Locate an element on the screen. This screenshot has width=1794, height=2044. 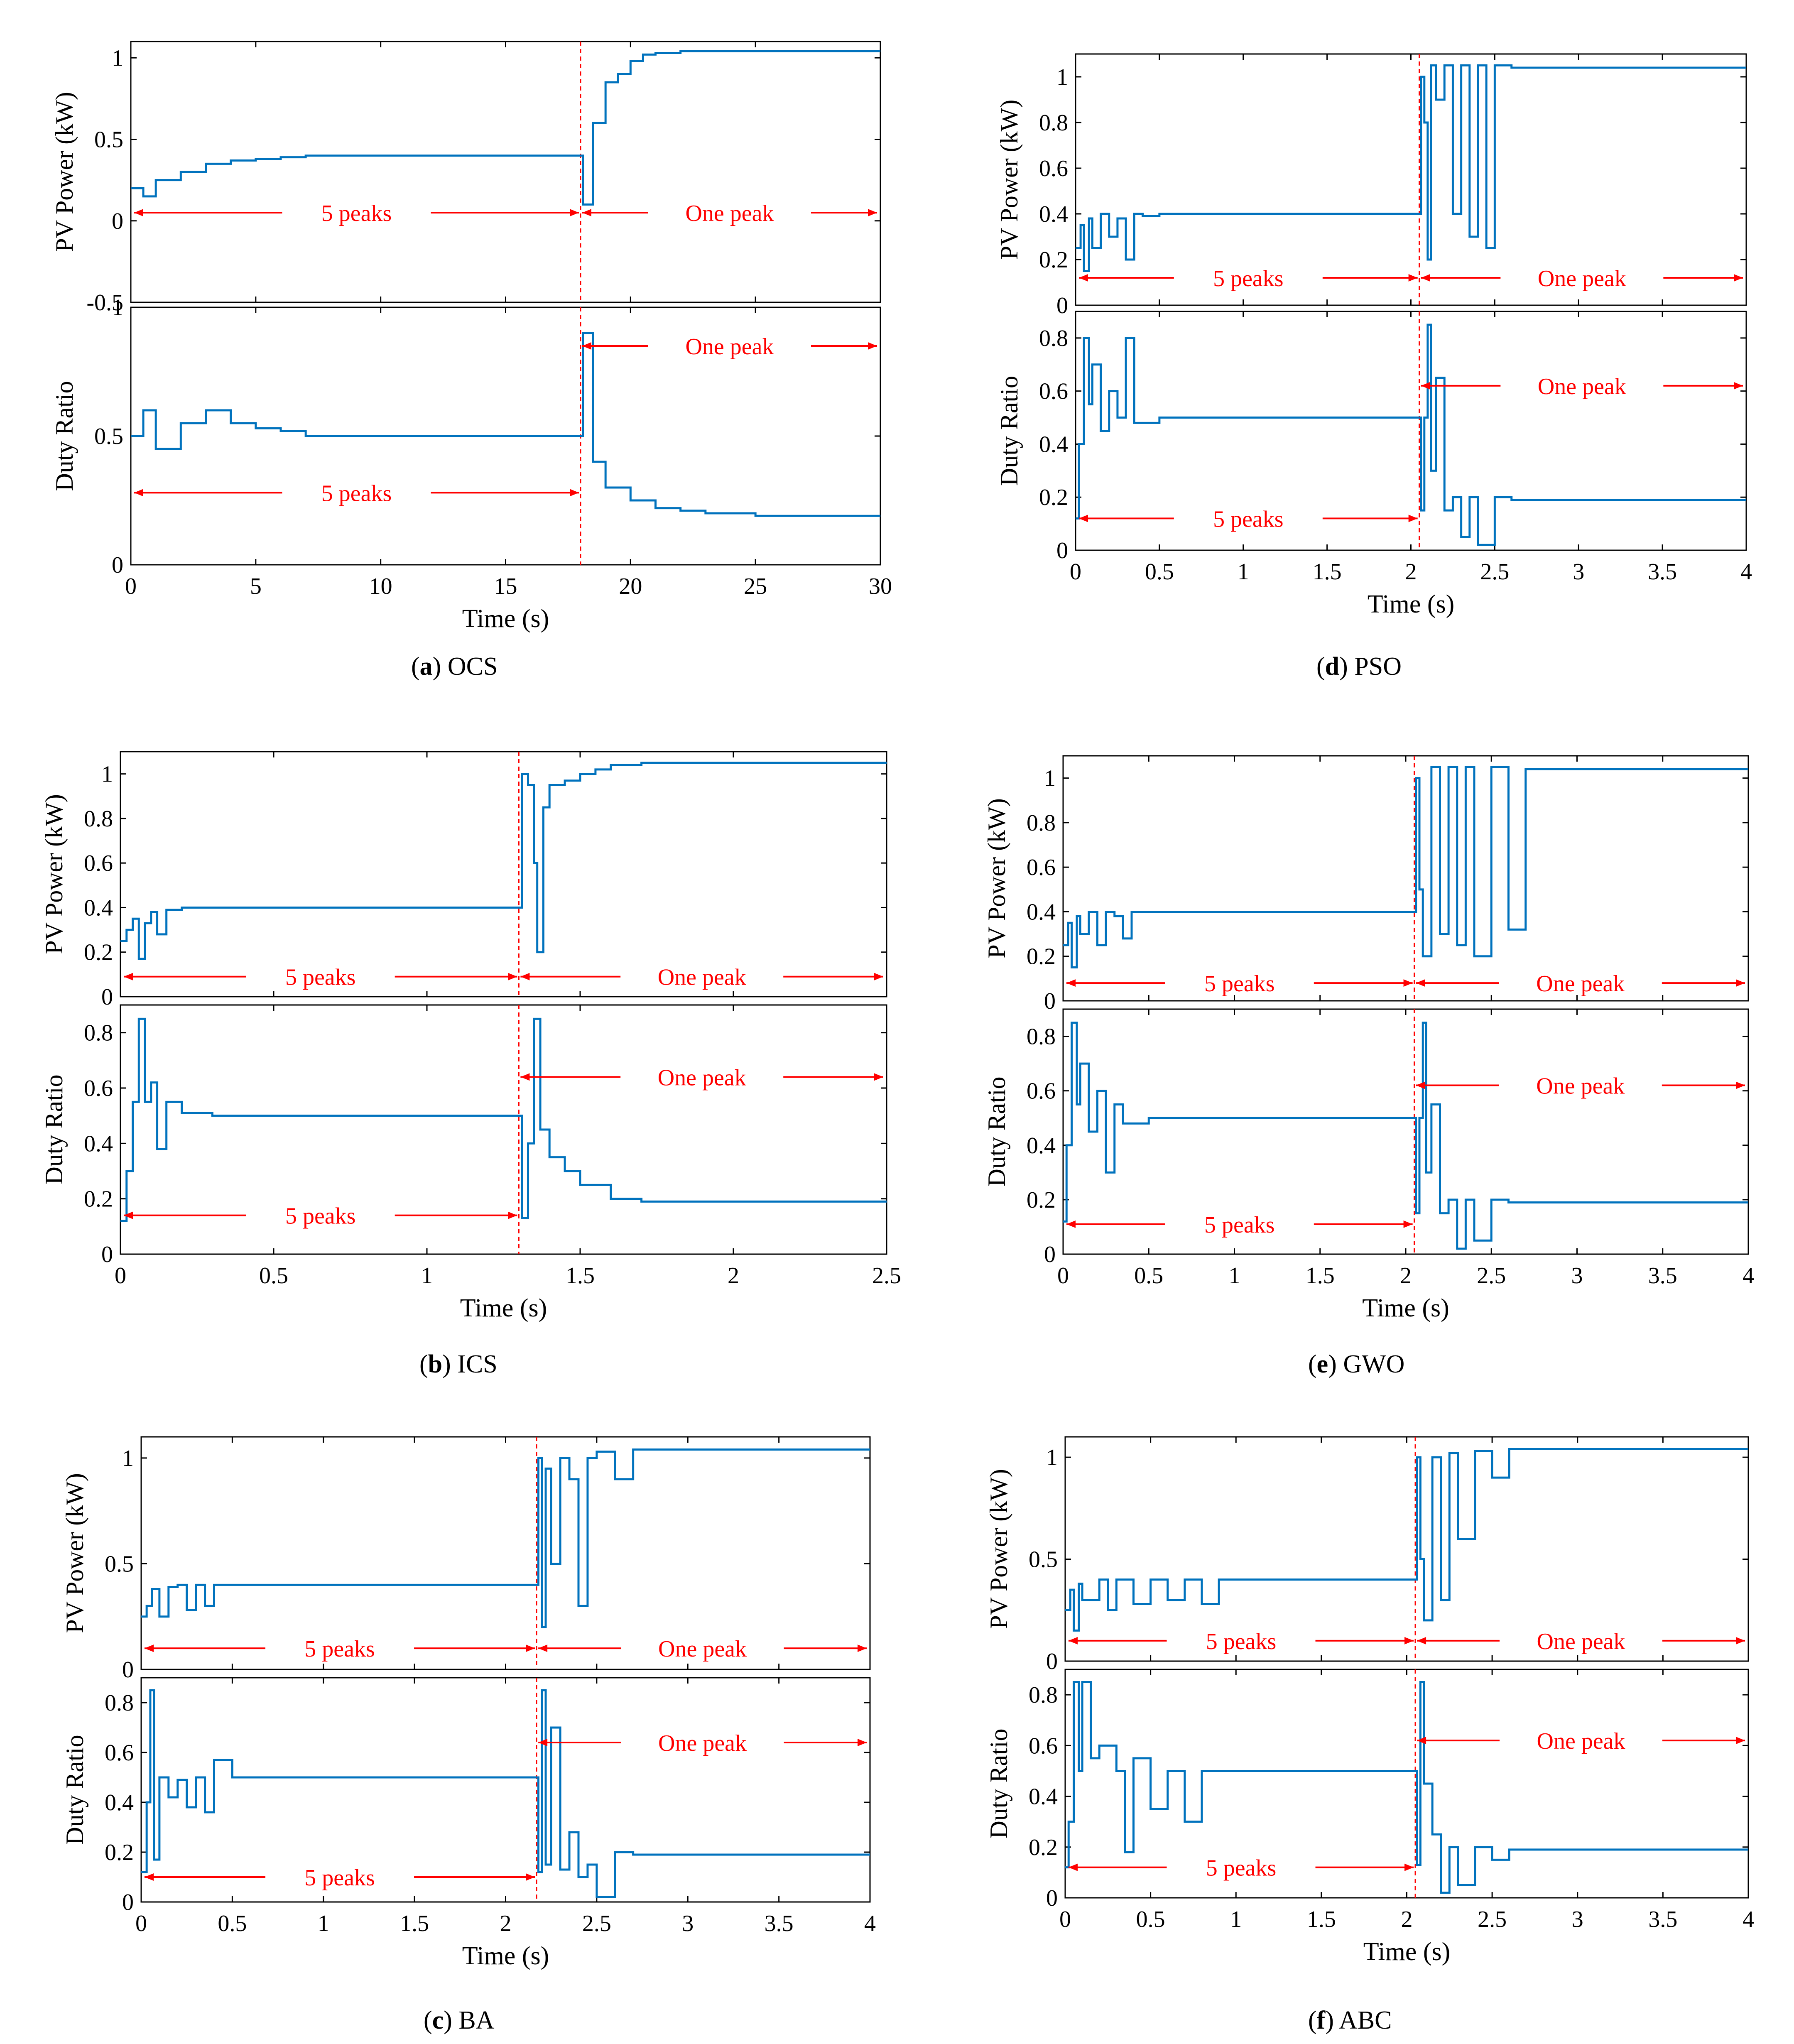
chart-c-top-ylabel: PV Power (kW) is located at coordinates (75, 1553).